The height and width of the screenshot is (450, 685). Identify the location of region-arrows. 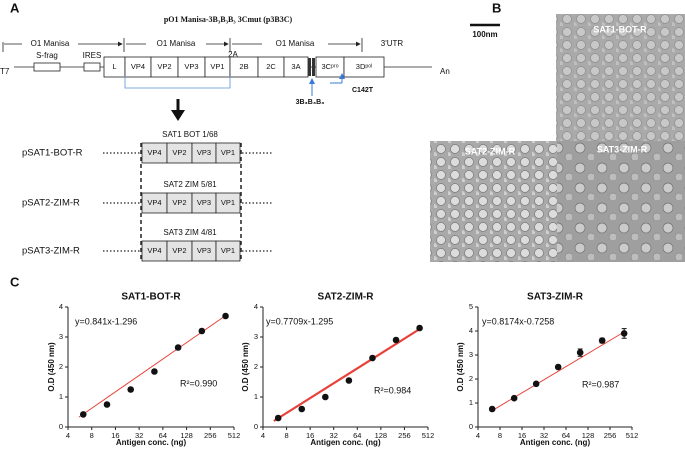
(182, 45).